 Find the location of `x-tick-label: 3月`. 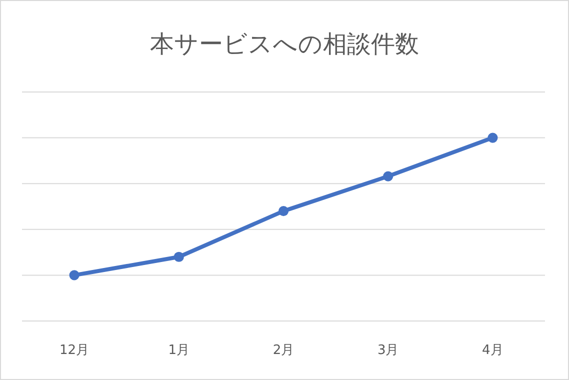

x-tick-label: 3月 is located at coordinates (388, 350).